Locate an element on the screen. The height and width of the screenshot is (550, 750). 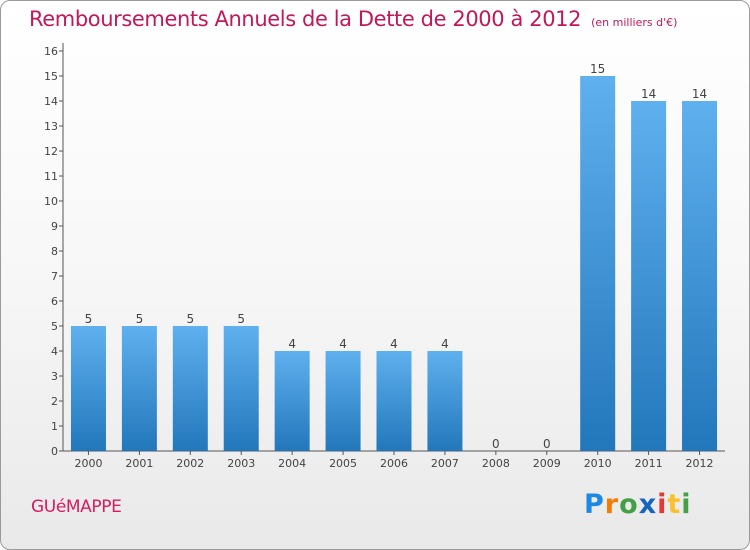
x-tick-label: 2003 is located at coordinates (241, 463).